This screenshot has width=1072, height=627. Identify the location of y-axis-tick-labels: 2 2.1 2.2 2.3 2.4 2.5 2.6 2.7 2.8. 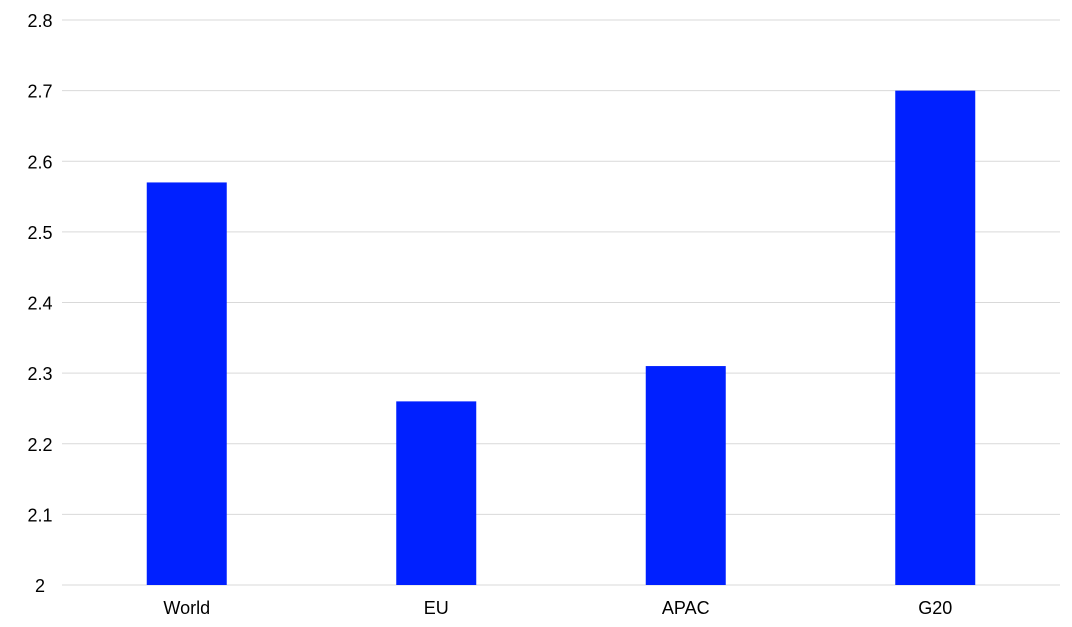
(39, 303).